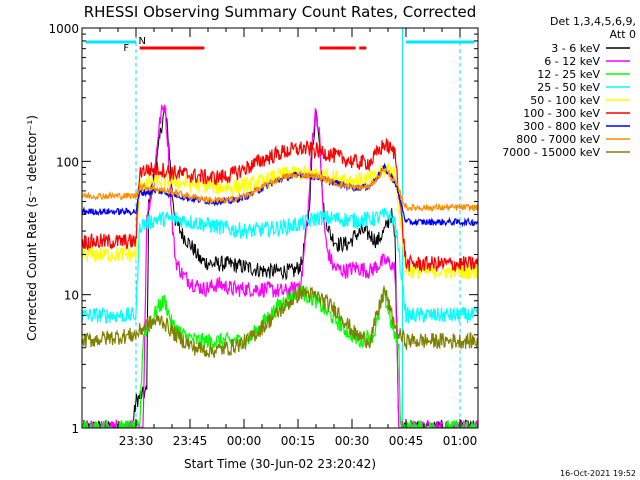 The image size is (640, 480). I want to click on x-tick-label: 00:45, so click(406, 441).